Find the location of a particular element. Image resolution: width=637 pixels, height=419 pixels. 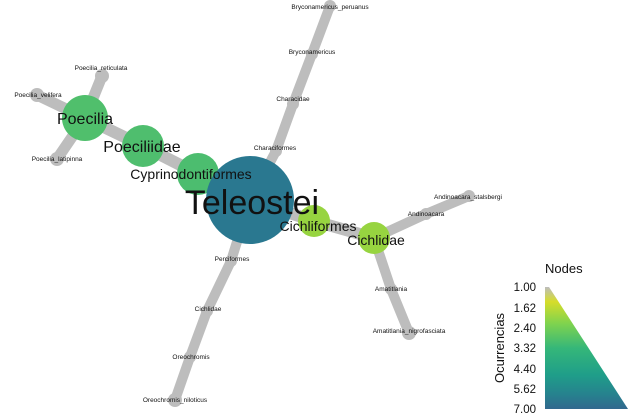

node-oreochromis is located at coordinates (190, 357).